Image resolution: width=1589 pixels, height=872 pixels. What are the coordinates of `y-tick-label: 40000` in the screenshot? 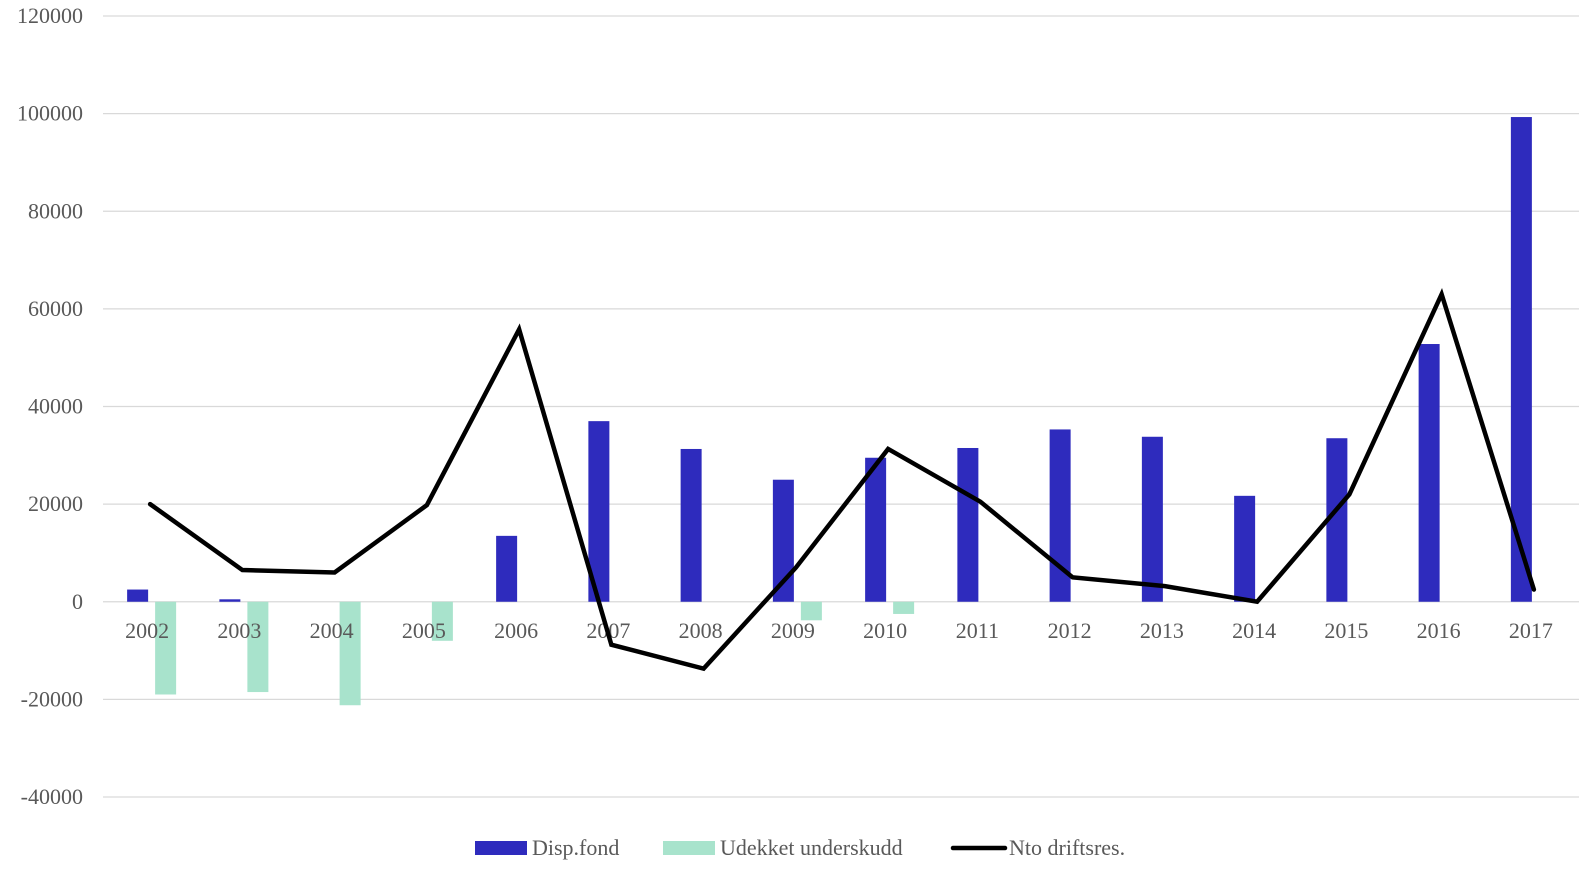 It's located at (55, 406).